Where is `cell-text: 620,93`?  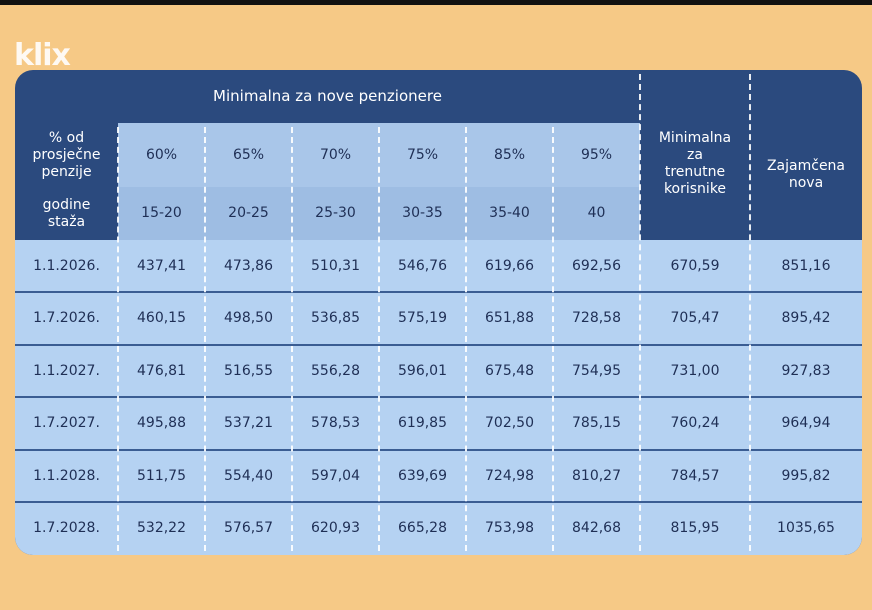 cell-text: 620,93 is located at coordinates (335, 528).